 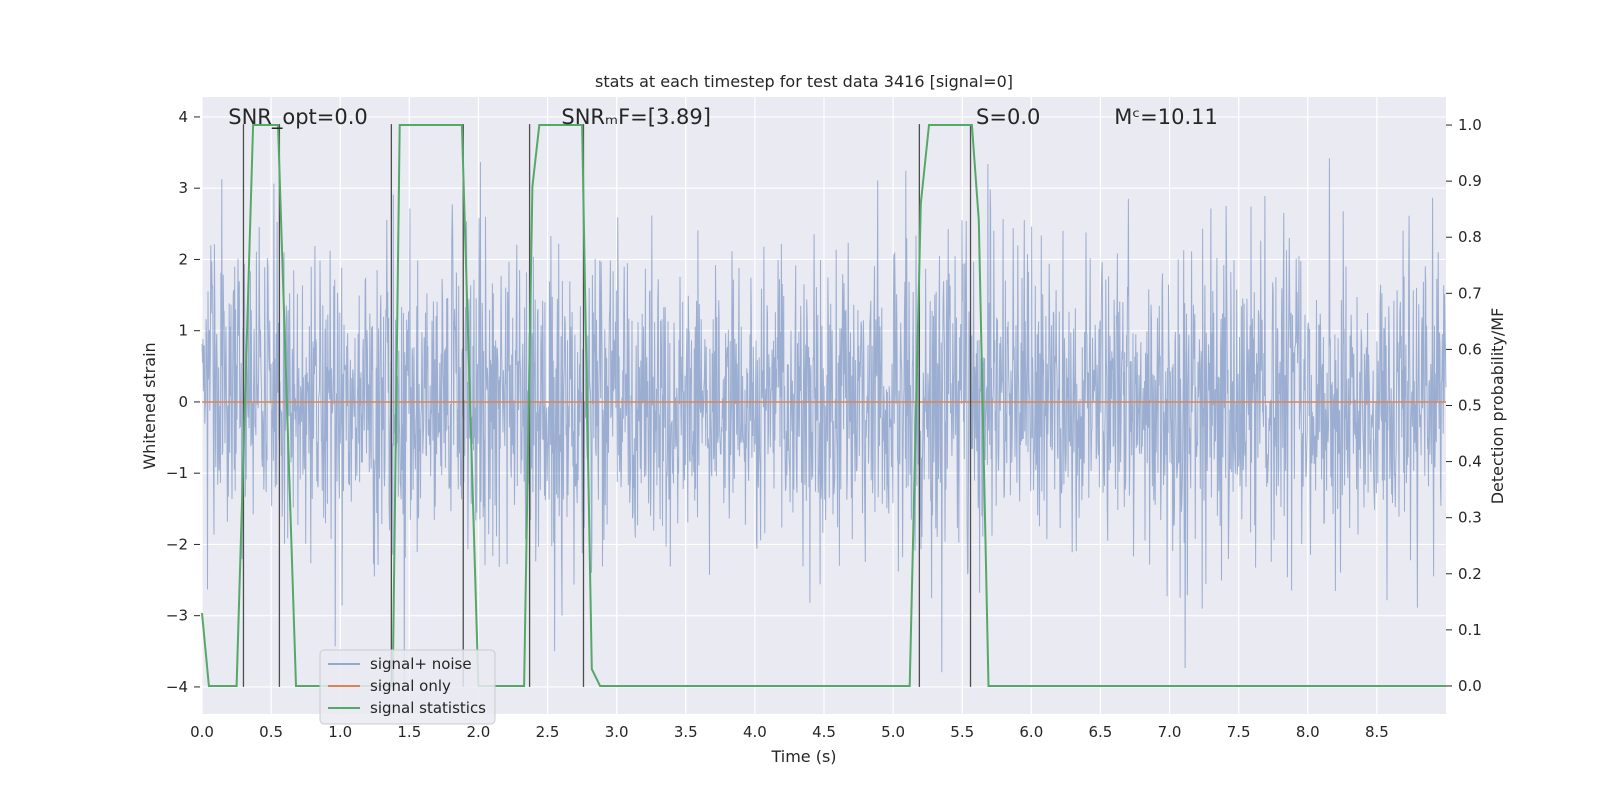 What do you see at coordinates (1470, 237) in the screenshot?
I see `right-y-tick-label: 0.8` at bounding box center [1470, 237].